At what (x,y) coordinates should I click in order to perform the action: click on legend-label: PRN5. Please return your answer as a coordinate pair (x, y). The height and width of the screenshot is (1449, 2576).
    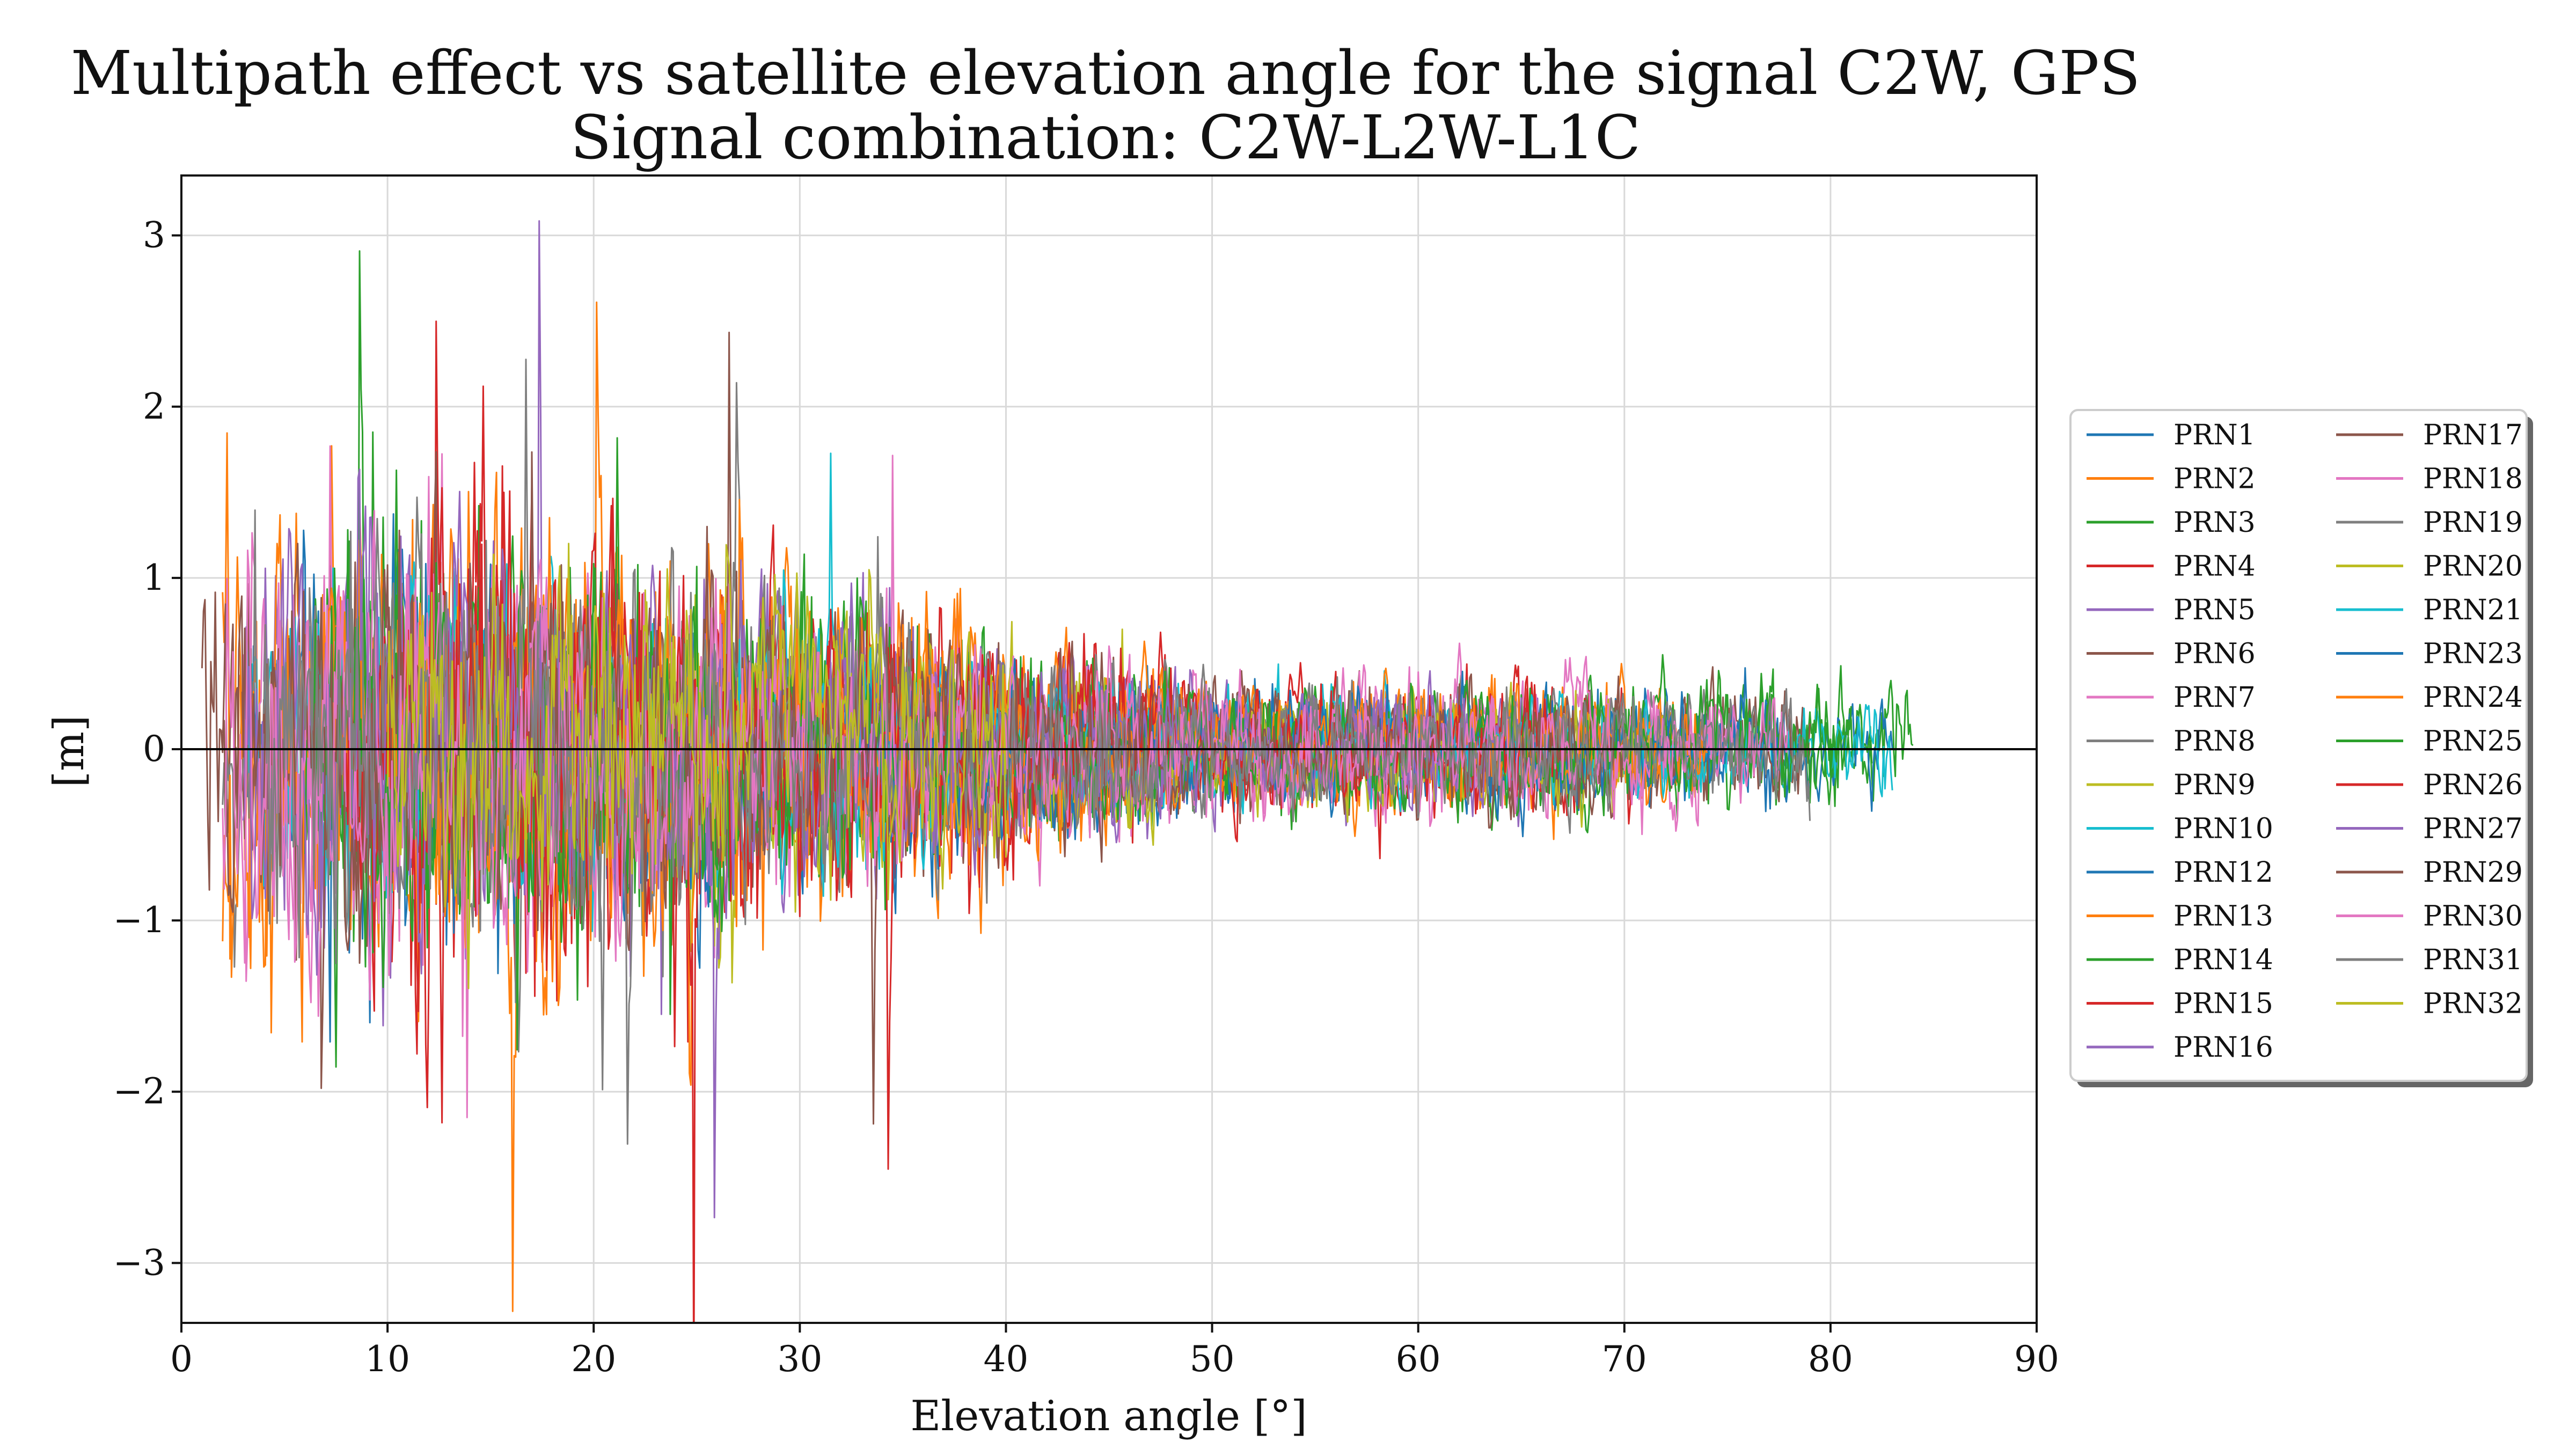
    Looking at the image, I should click on (2215, 610).